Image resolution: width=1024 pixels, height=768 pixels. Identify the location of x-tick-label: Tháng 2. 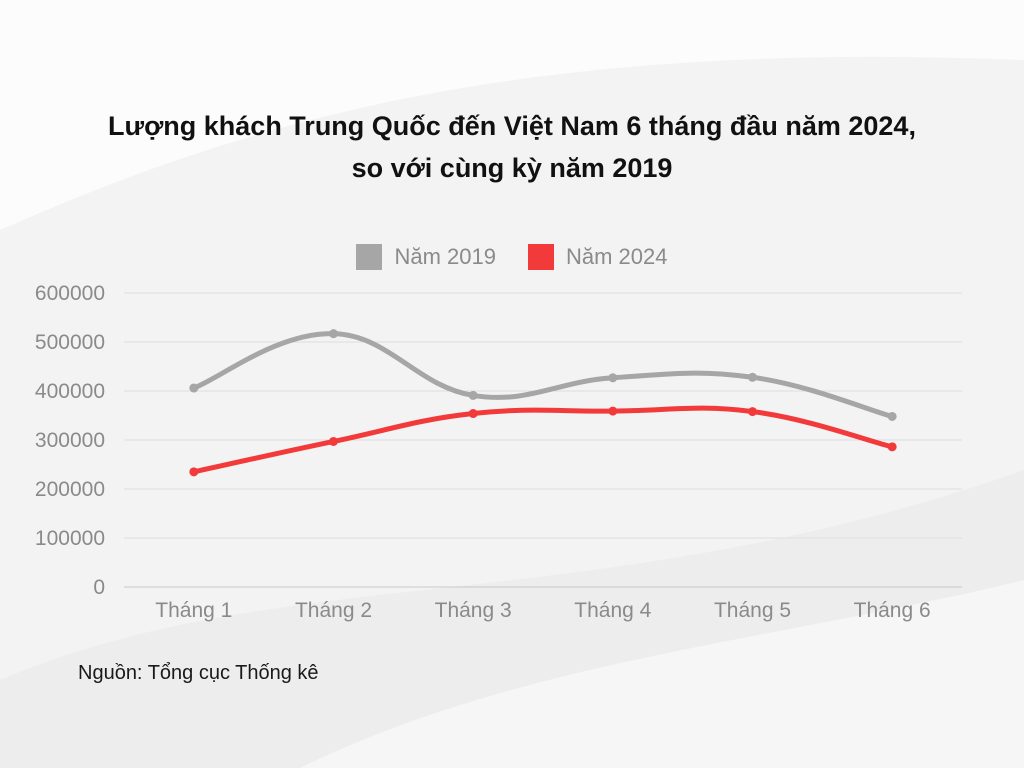
(333, 610).